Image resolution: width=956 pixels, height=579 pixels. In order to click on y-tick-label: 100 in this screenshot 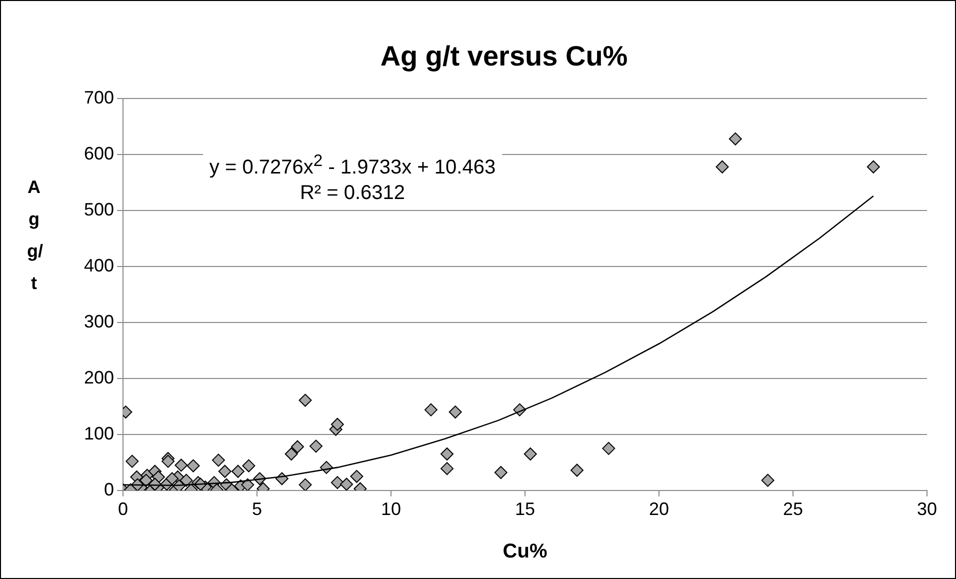, I will do `click(99, 433)`.